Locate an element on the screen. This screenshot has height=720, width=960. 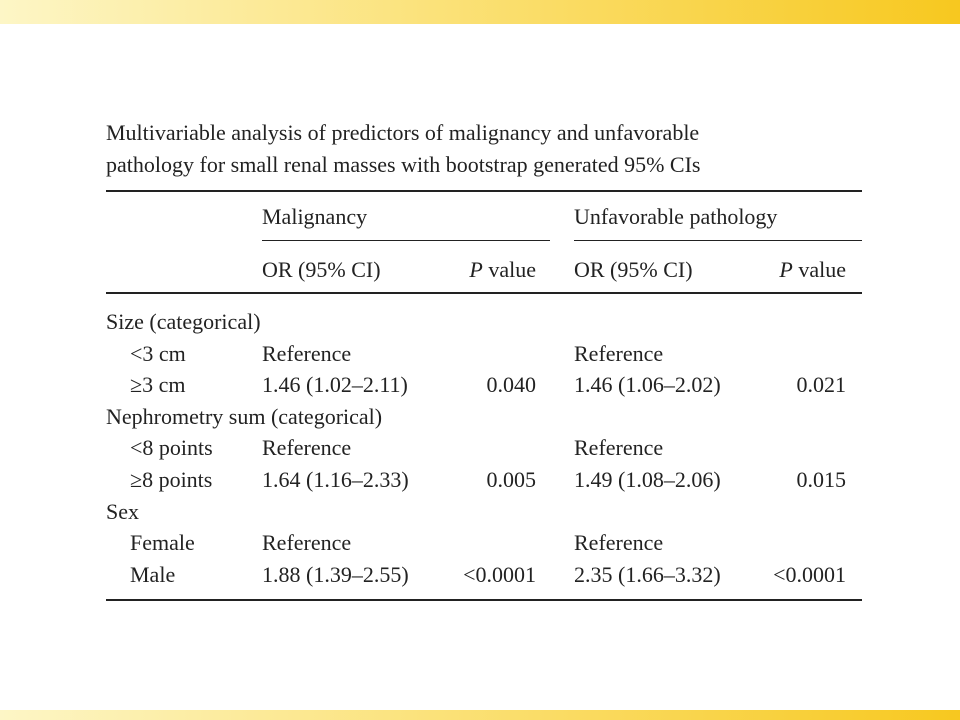
group-header-malignancy: Malignancy is located at coordinates (315, 216).